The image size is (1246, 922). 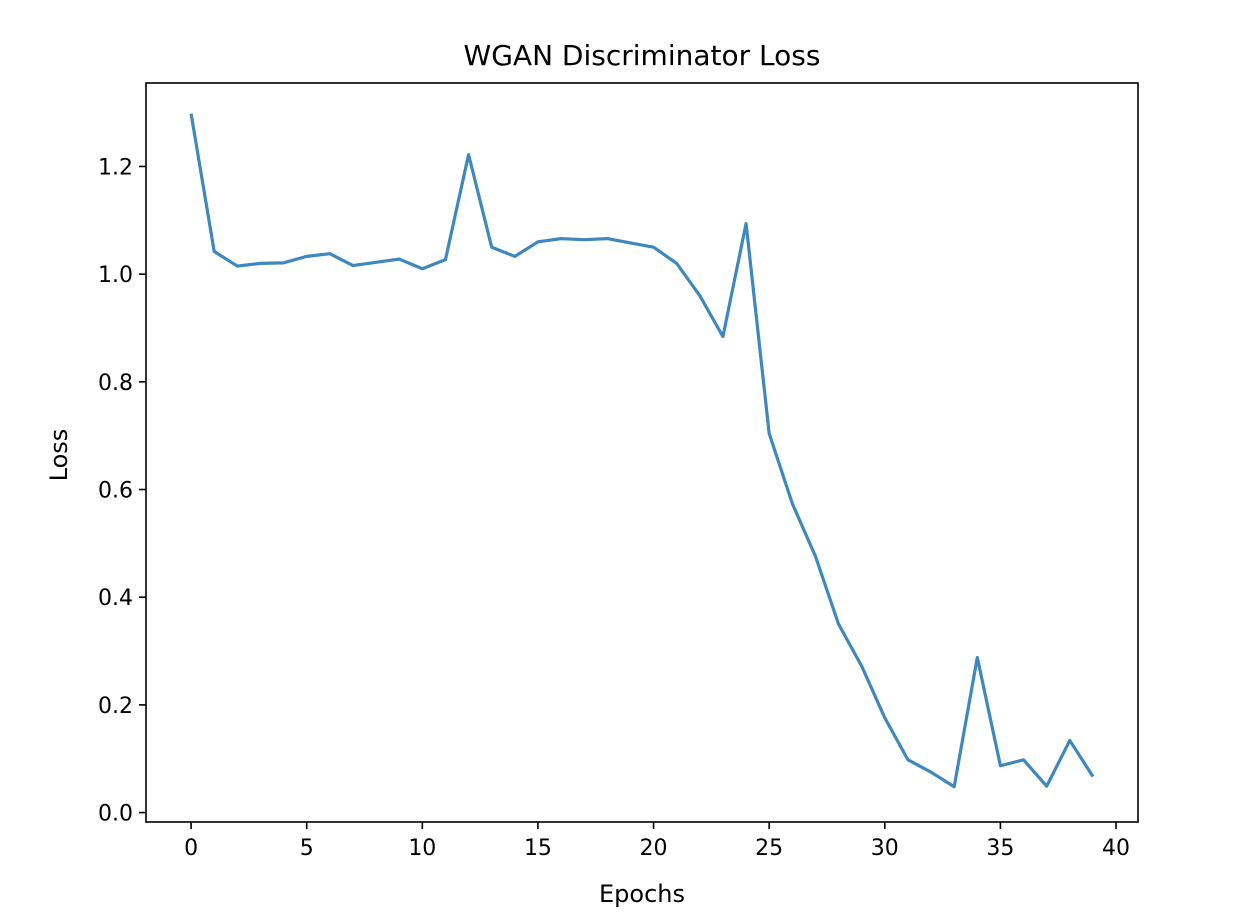 What do you see at coordinates (642, 894) in the screenshot?
I see `x-axis-label: Epochs` at bounding box center [642, 894].